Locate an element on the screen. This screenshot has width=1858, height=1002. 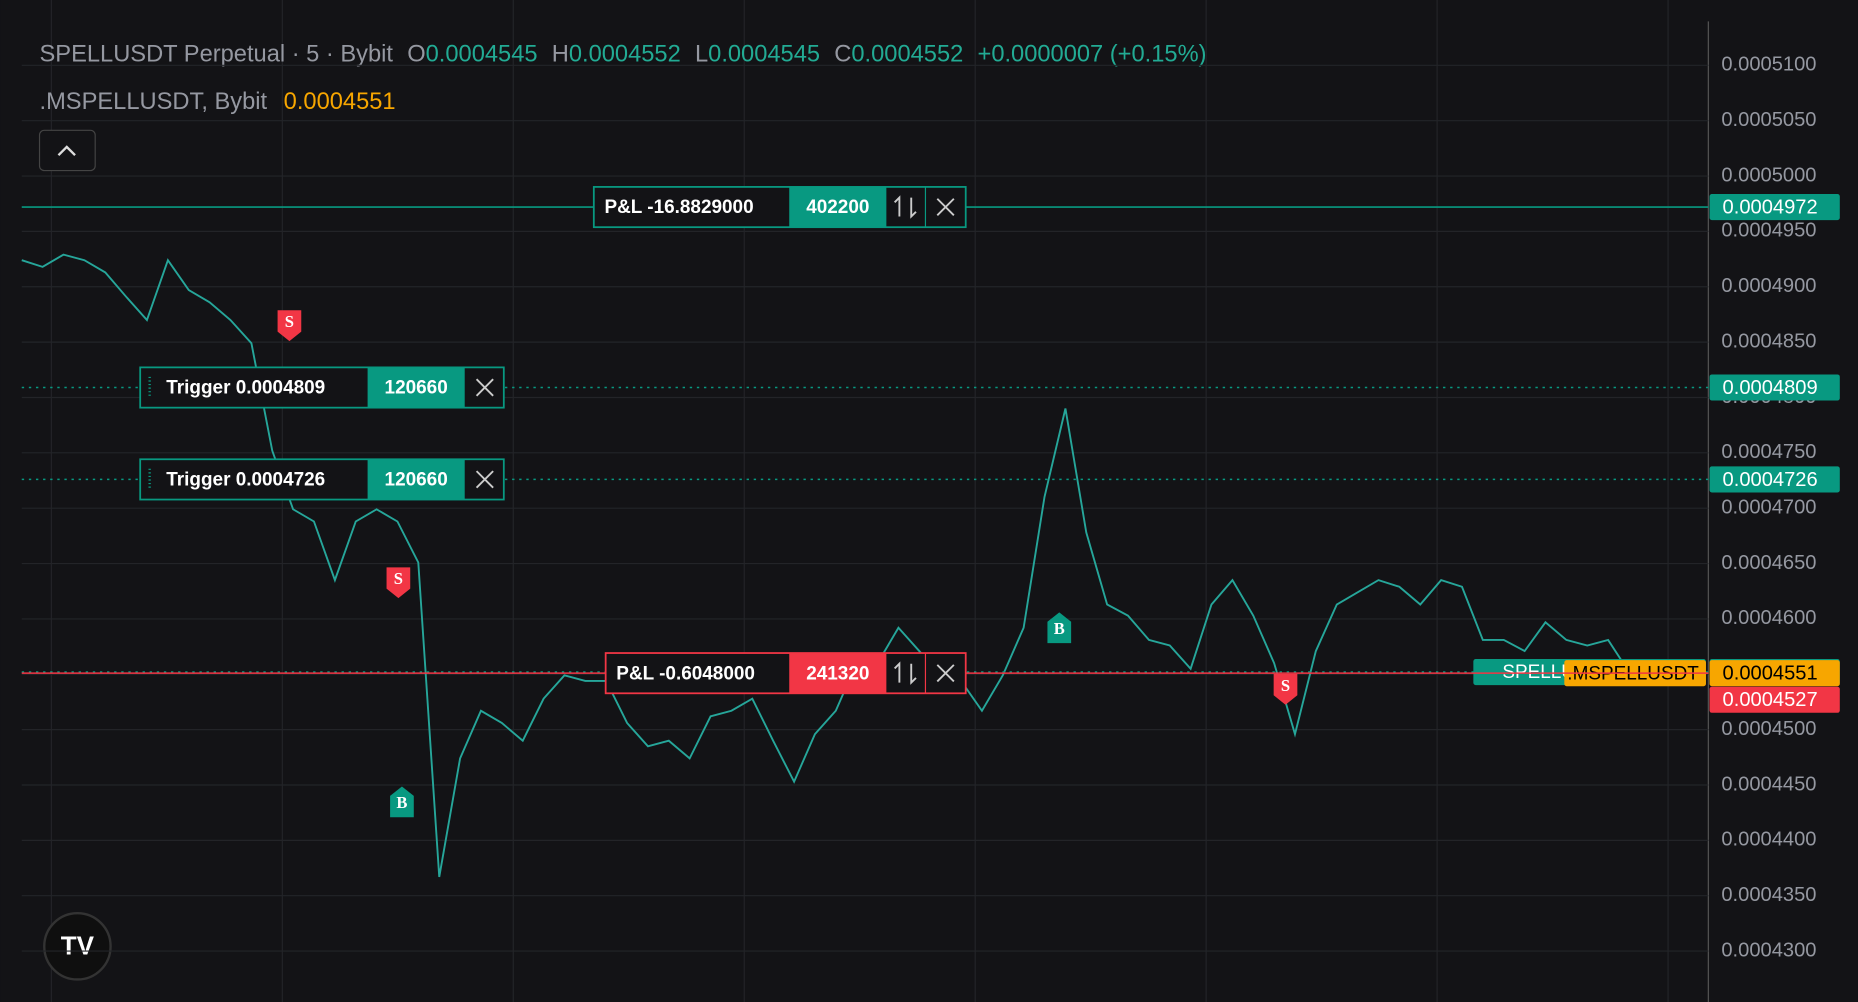
price-tag-label: 0.0004551 is located at coordinates (1770, 674).